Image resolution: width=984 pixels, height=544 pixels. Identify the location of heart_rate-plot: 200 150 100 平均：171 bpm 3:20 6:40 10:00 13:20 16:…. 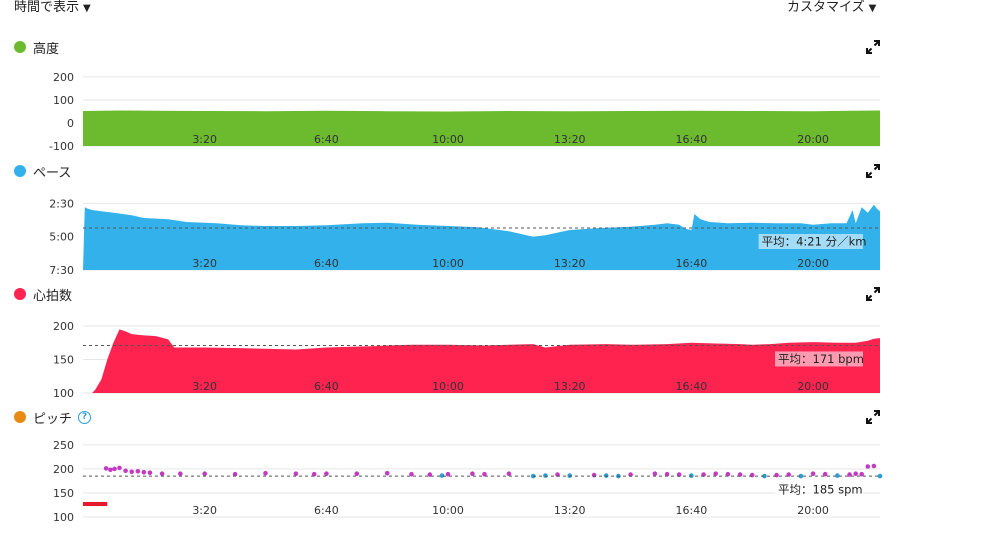
(466, 360).